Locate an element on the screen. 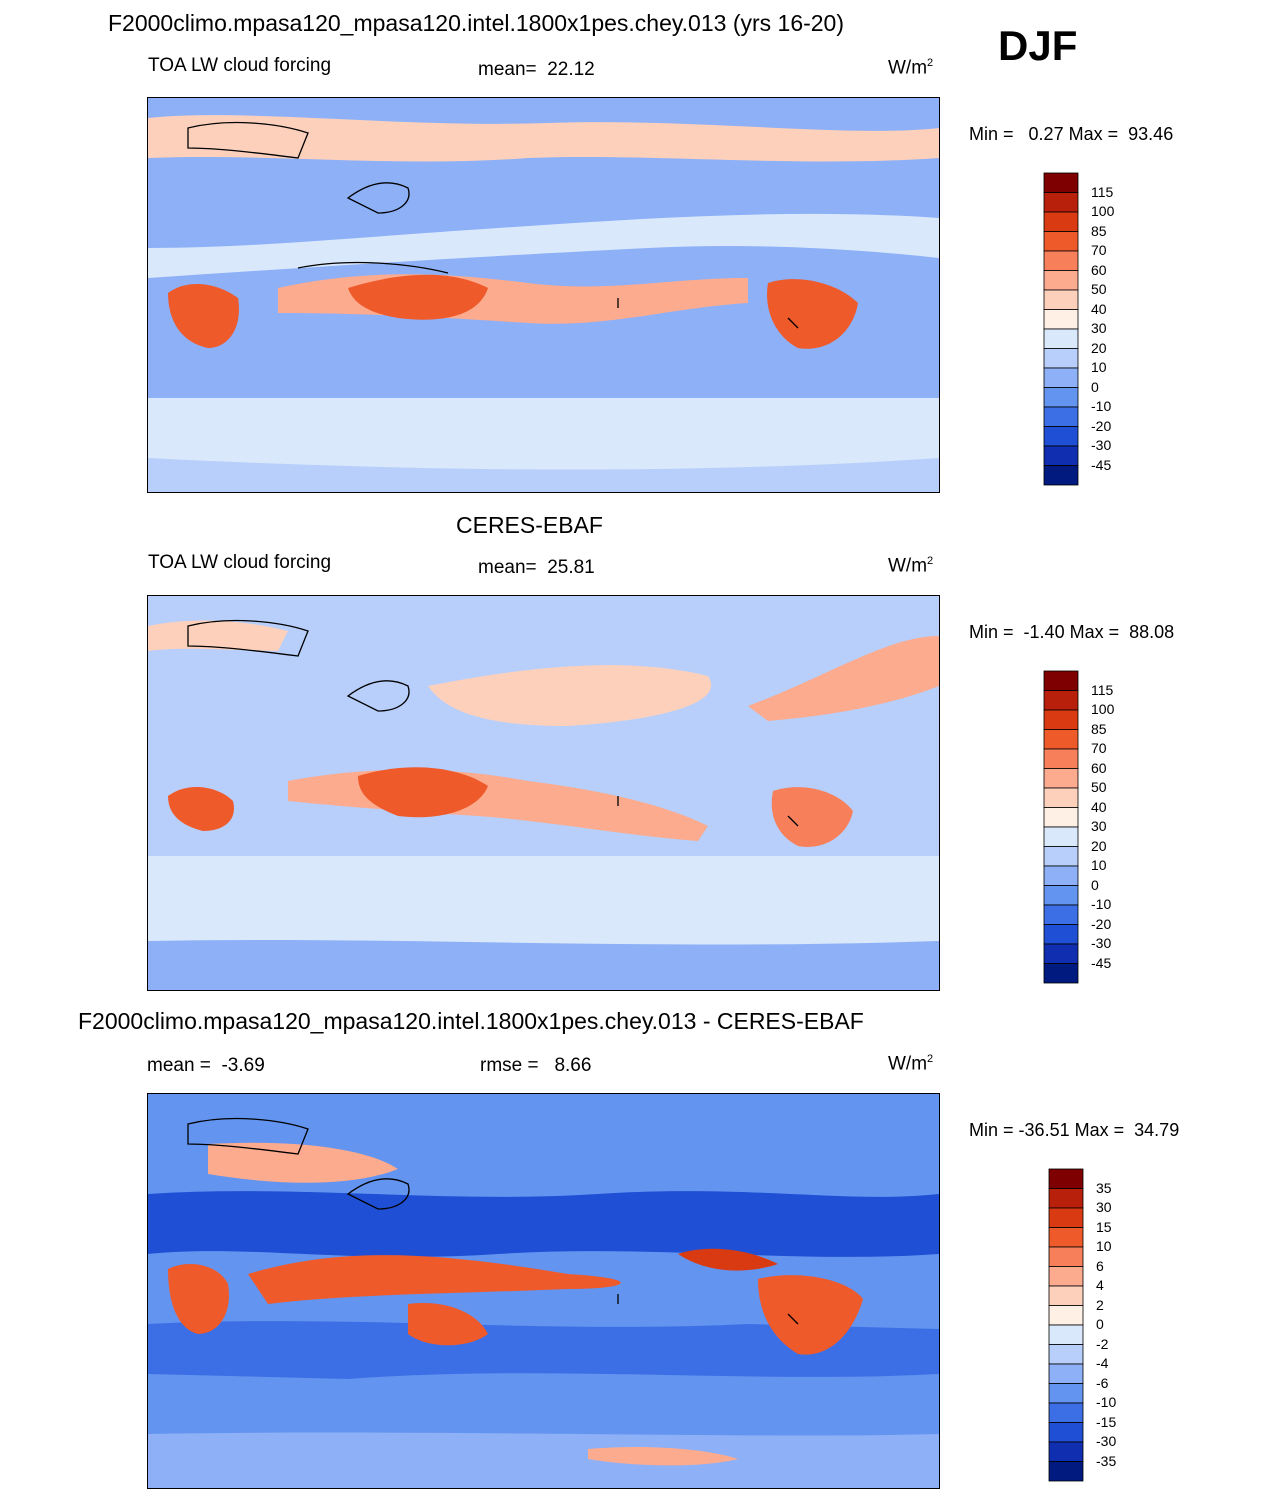  panel2-mean: mean= 25.81 is located at coordinates (536, 568).